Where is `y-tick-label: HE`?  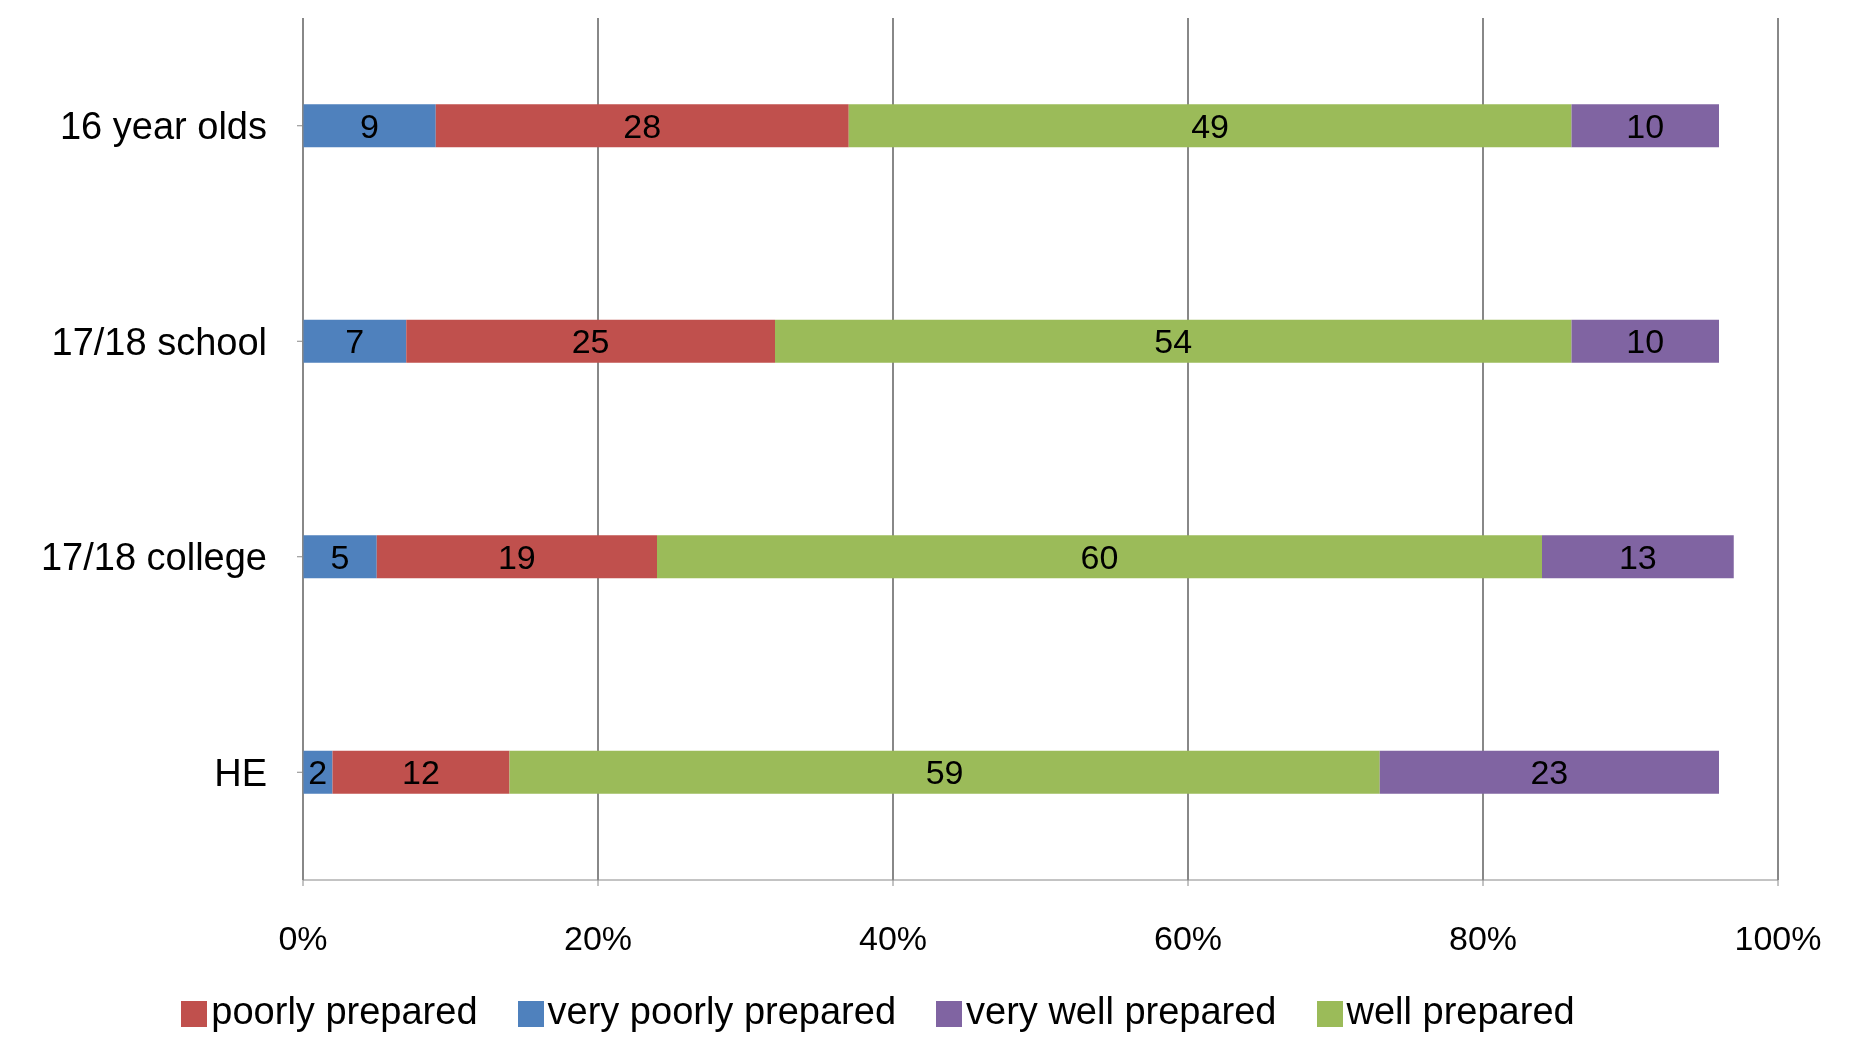 y-tick-label: HE is located at coordinates (240, 772).